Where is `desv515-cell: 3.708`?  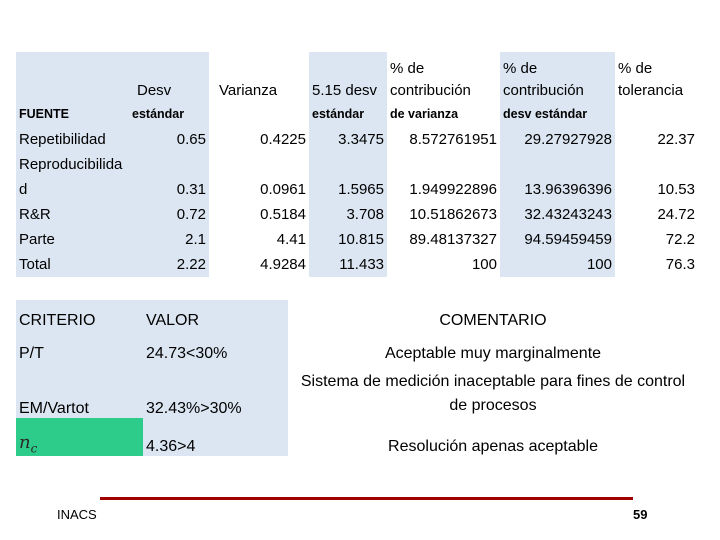 desv515-cell: 3.708 is located at coordinates (348, 214).